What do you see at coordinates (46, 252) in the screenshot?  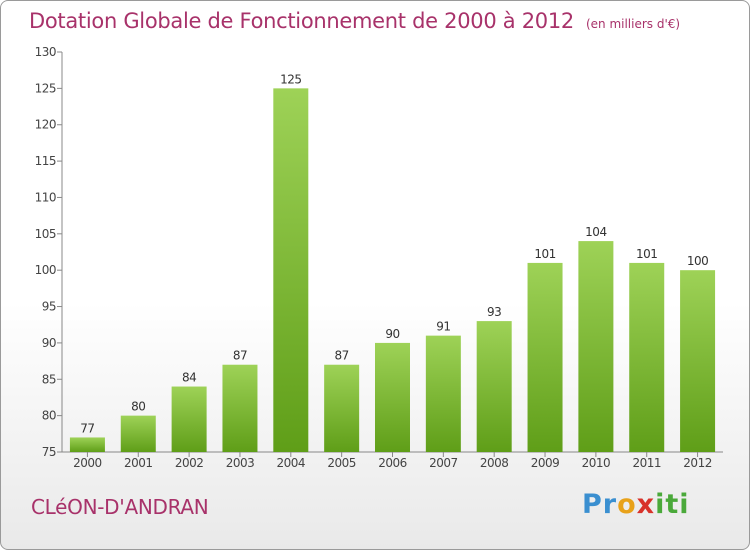 I see `y-tick-labels: 75 80 85 90 95 100 105 110 115 120 125 130` at bounding box center [46, 252].